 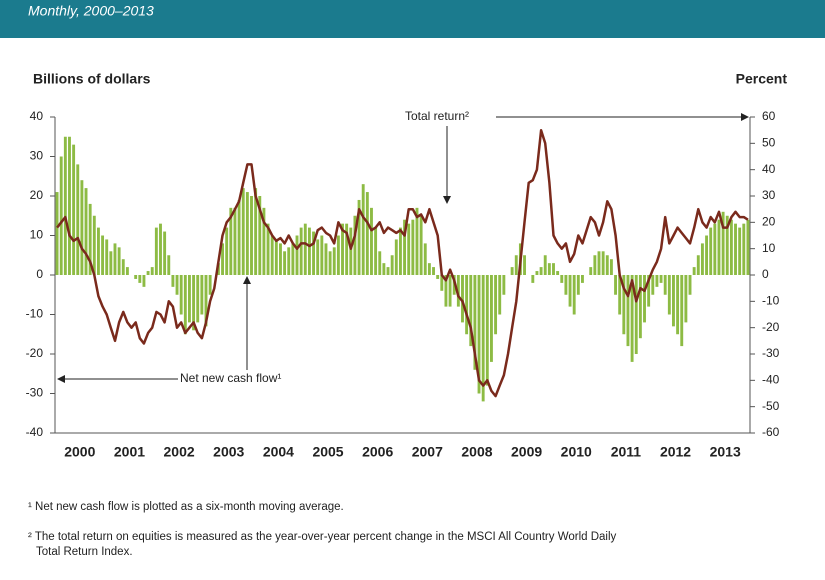 What do you see at coordinates (626, 452) in the screenshot?
I see `x-tick-label: 2011` at bounding box center [626, 452].